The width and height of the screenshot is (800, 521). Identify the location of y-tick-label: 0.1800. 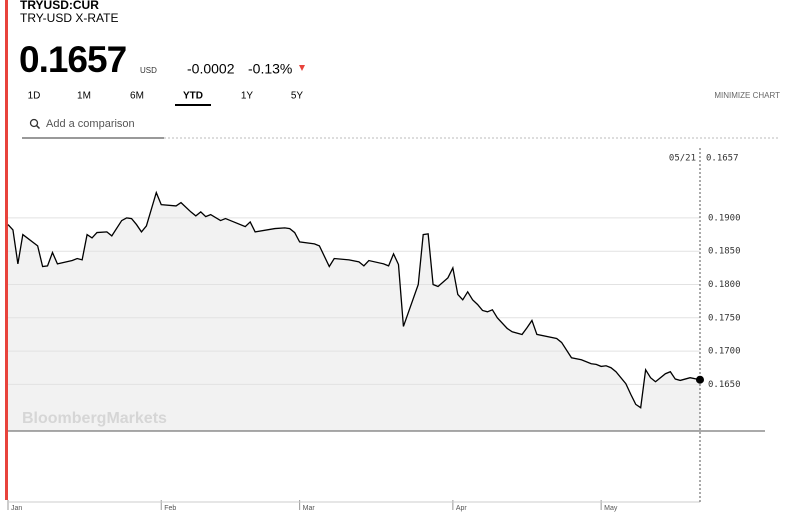
(724, 285).